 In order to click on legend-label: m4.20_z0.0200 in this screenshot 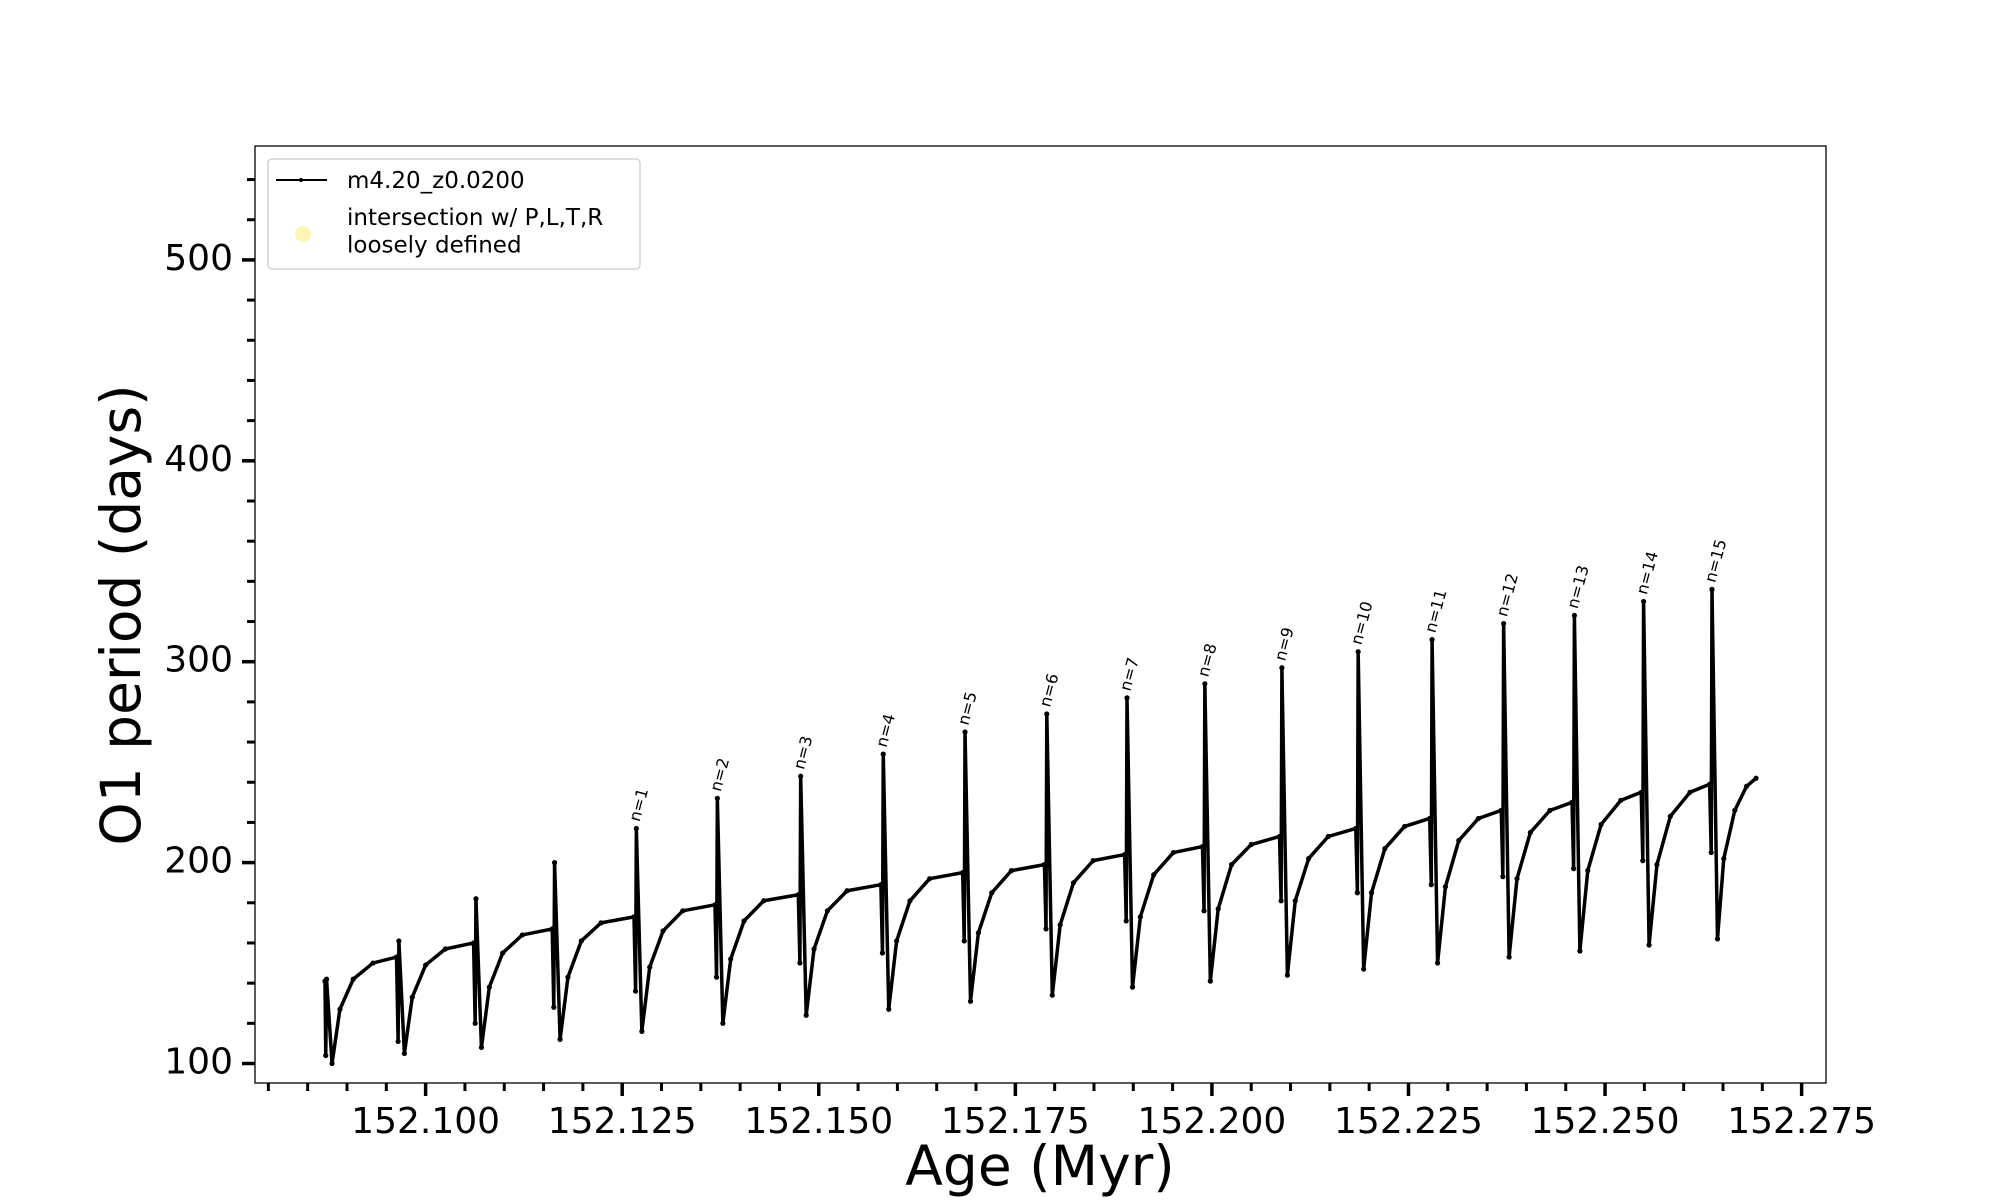, I will do `click(436, 181)`.